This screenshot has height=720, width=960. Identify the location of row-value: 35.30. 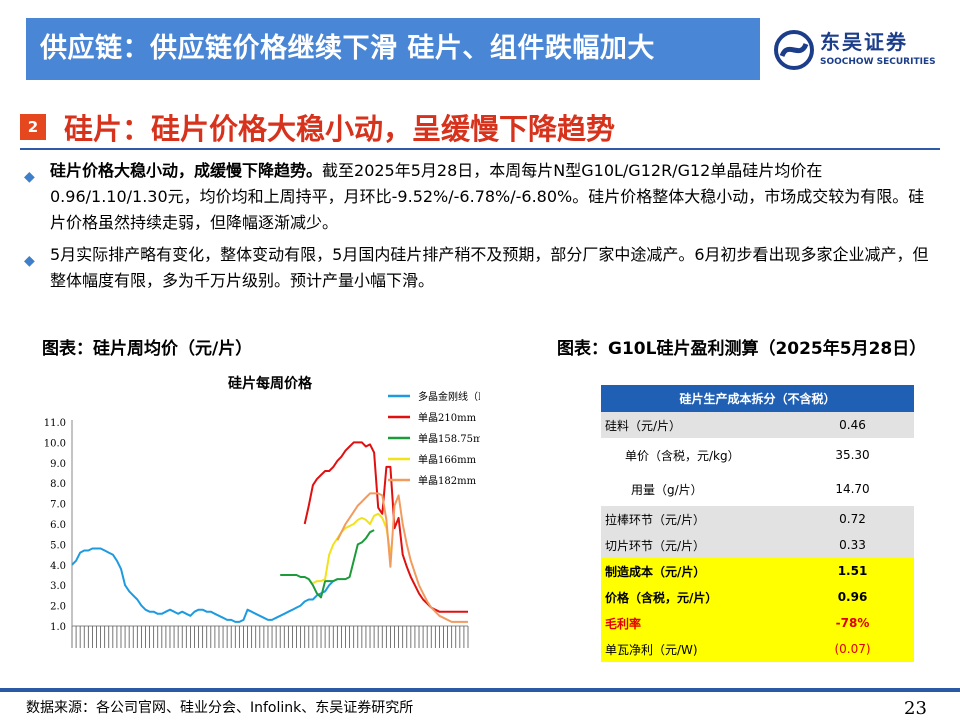
(852, 455).